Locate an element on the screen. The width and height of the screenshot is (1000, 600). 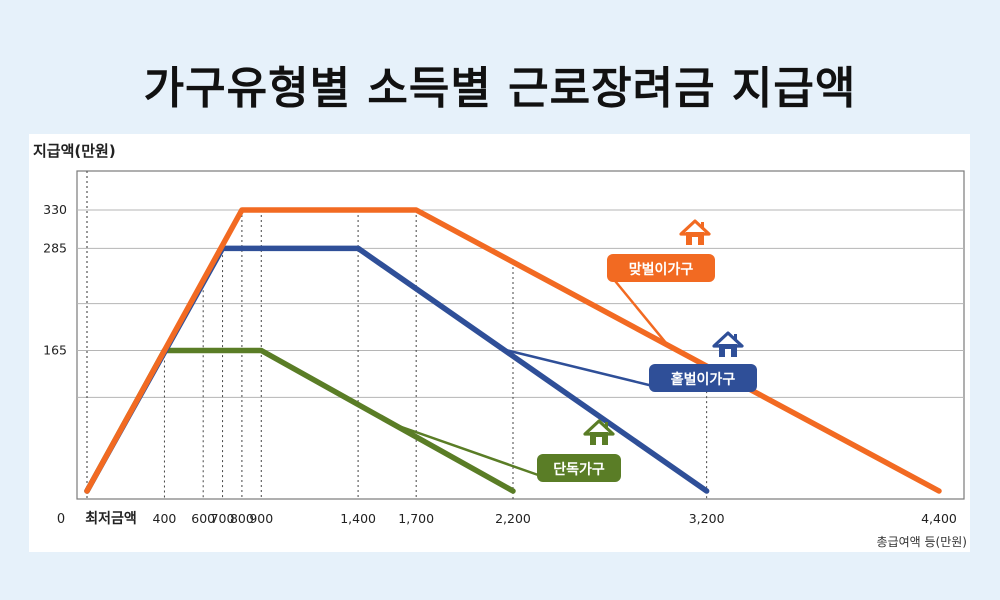
y-axis-label: 지급액(만원) is located at coordinates (74, 151).